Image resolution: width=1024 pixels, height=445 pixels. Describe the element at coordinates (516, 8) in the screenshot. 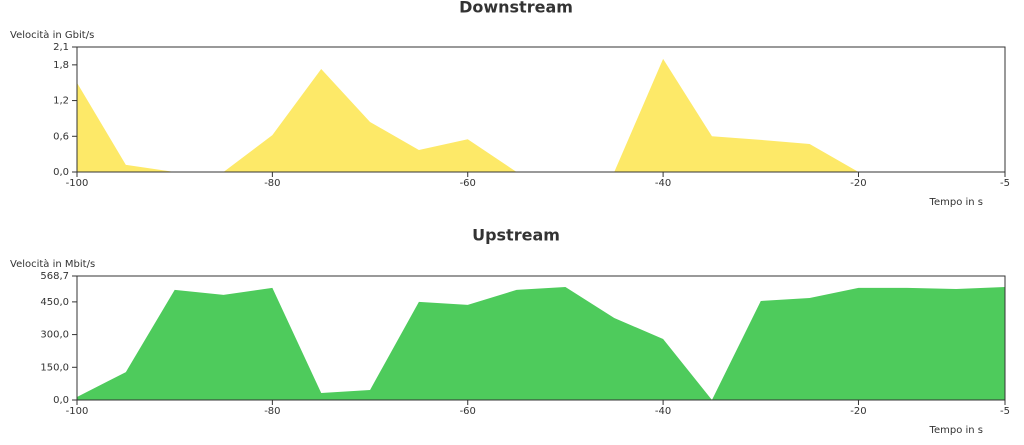

I see `chart-title: Downstream` at that location.